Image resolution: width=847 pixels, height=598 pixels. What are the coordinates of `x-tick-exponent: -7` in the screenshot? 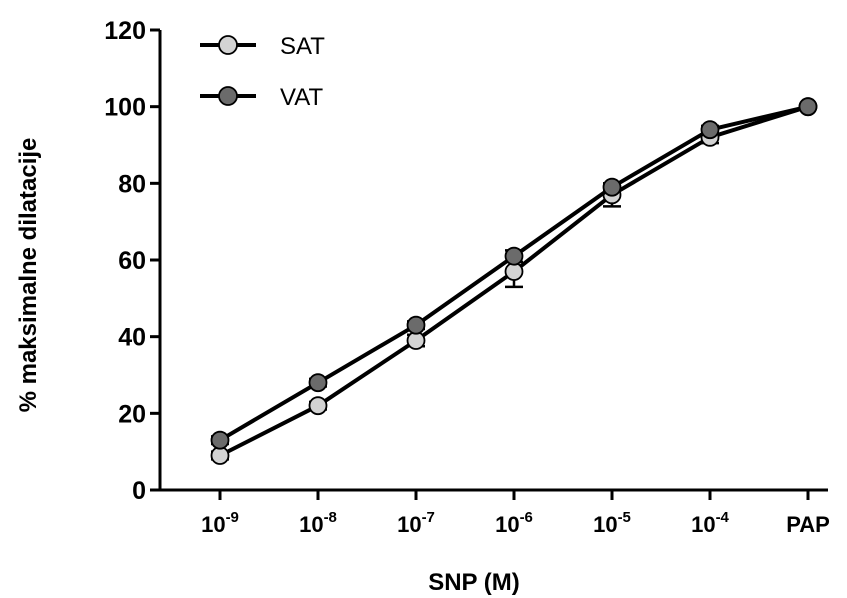 It's located at (428, 517).